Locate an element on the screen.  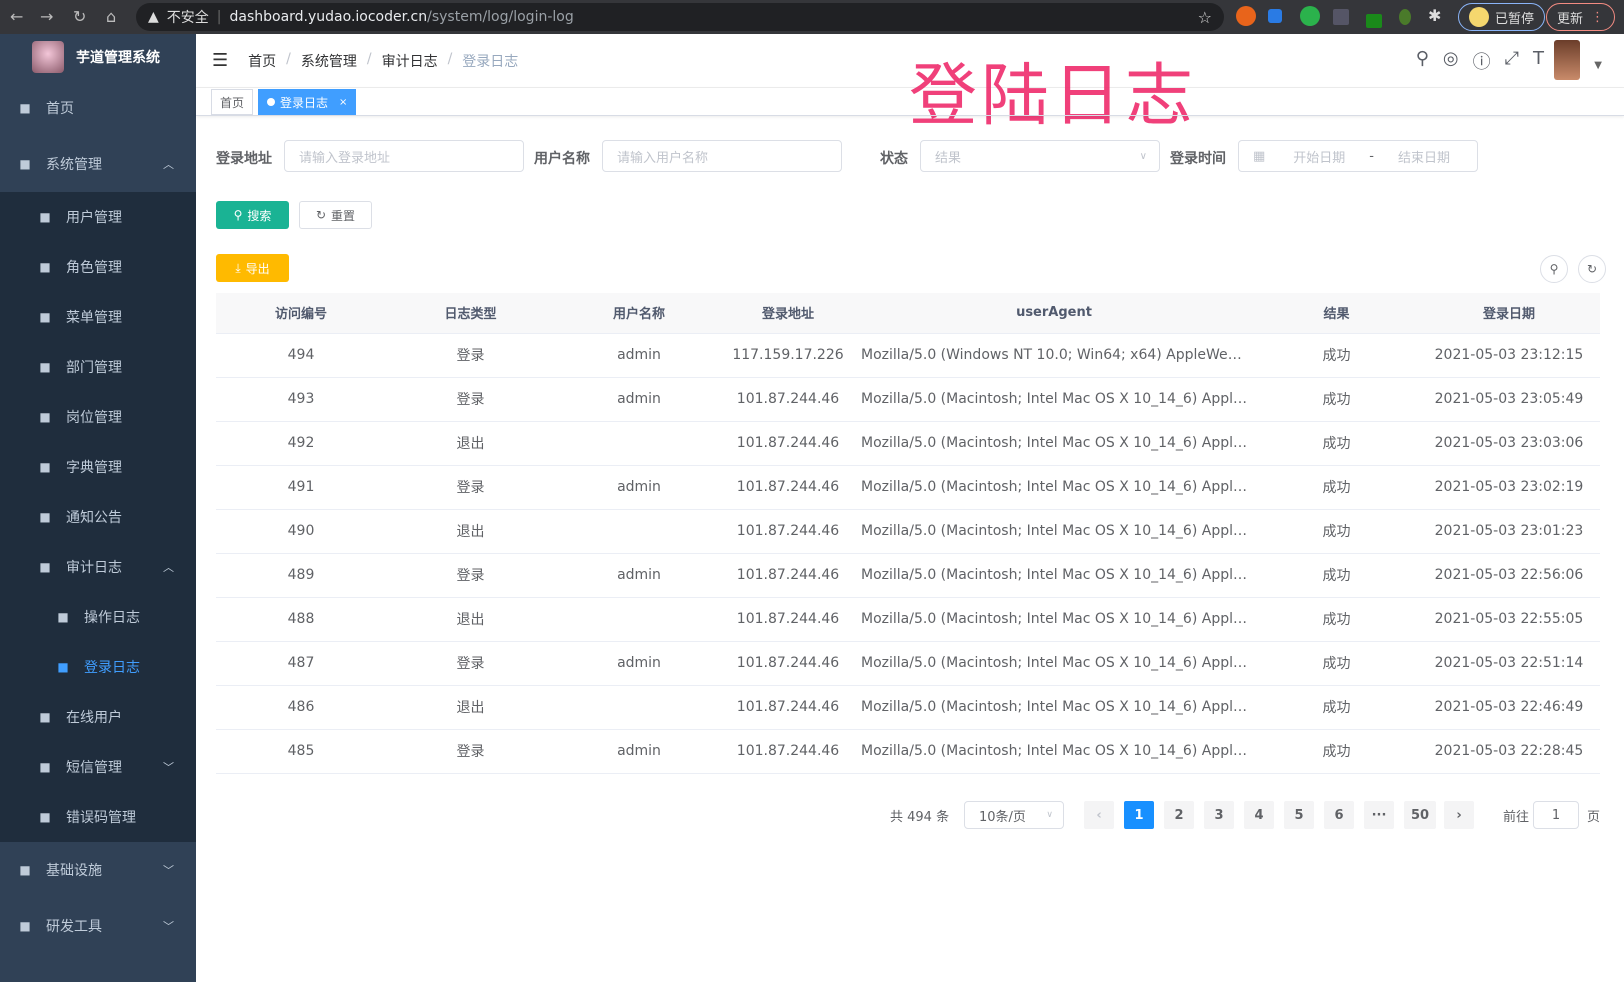
sidebar-item: ■ 通知公告 is located at coordinates (98, 517).